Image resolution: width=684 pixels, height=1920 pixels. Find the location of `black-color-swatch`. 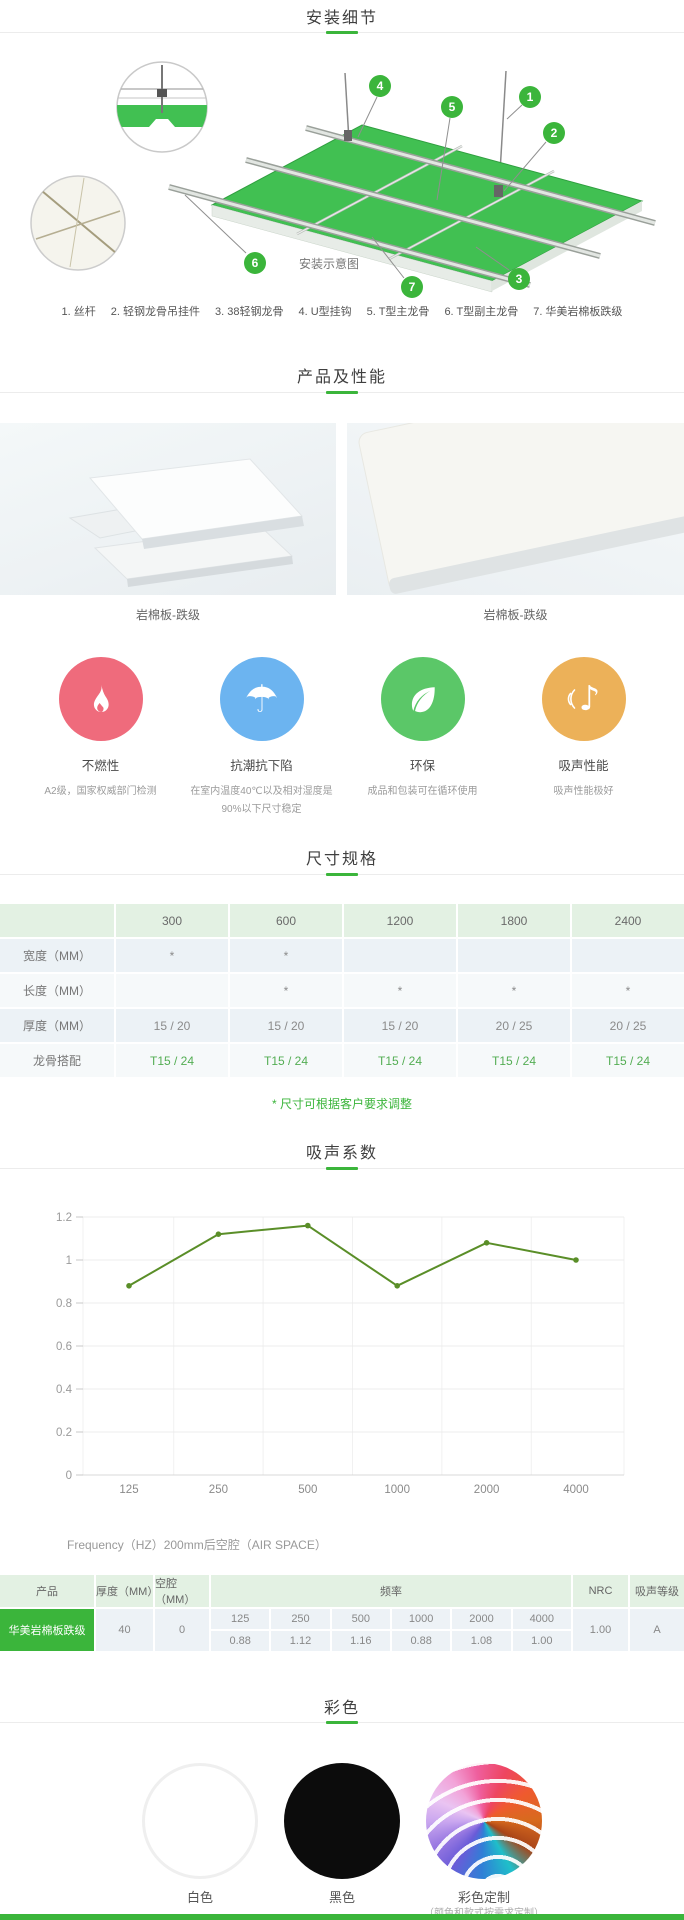

black-color-swatch is located at coordinates (342, 1821).